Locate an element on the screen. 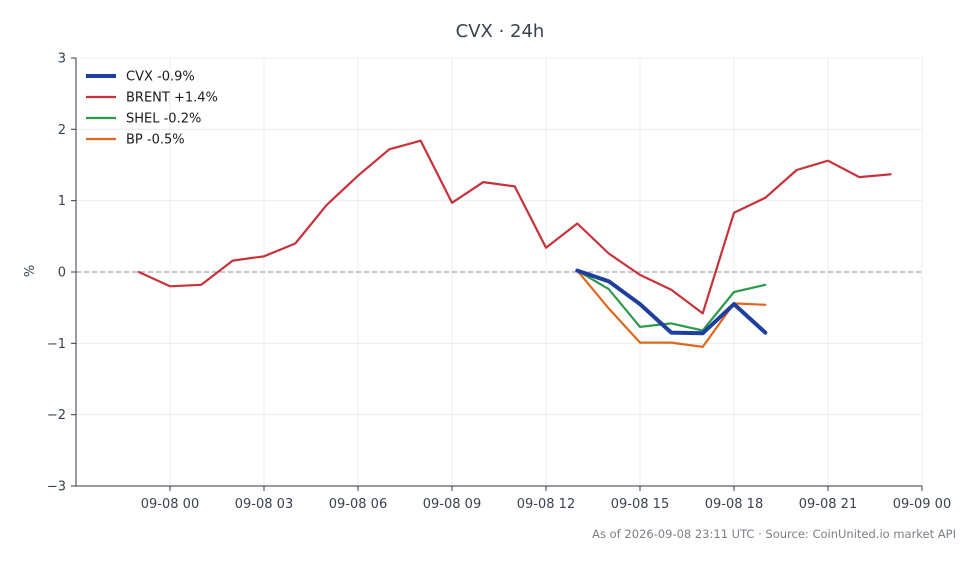 Image resolution: width=980 pixels, height=564 pixels. legend-label-cvx: CVX -0.9% is located at coordinates (160, 77).